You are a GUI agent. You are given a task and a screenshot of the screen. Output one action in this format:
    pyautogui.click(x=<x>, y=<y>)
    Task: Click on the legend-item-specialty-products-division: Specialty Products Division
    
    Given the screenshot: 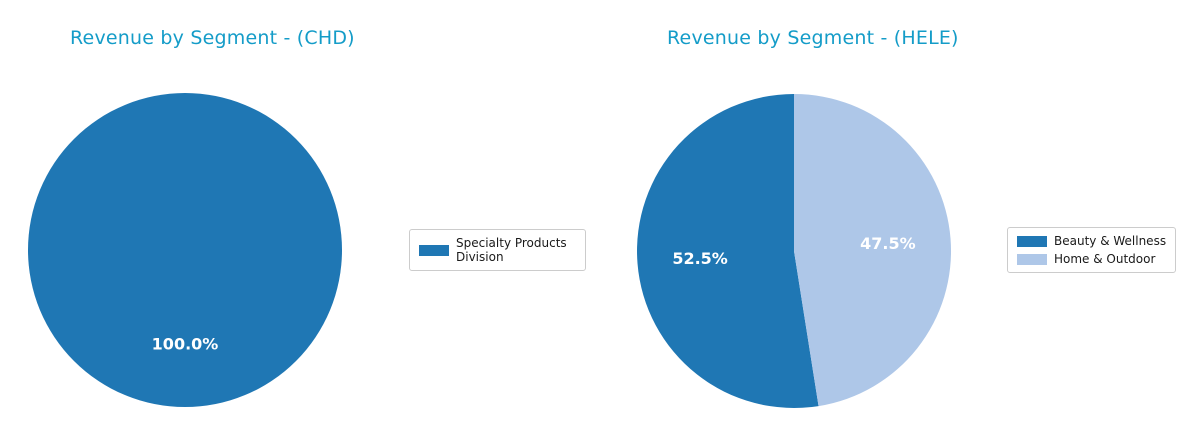 What is the action you would take?
    pyautogui.click(x=497, y=250)
    